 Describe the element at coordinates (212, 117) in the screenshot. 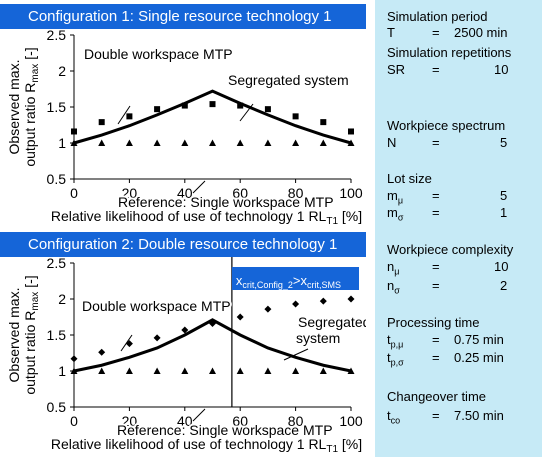

I see `series-segregated-line` at that location.